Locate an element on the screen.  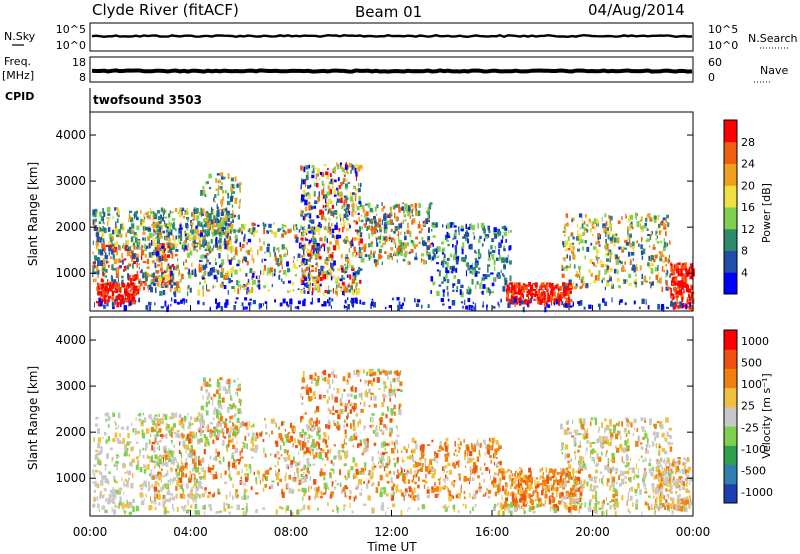
cpid-value: twofsound 3503 is located at coordinates (147, 100).